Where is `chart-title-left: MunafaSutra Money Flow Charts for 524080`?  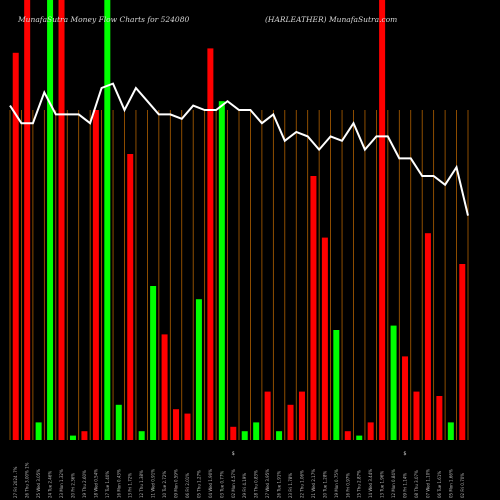 chart-title-left: MunafaSutra Money Flow Charts for 524080 is located at coordinates (103, 19).